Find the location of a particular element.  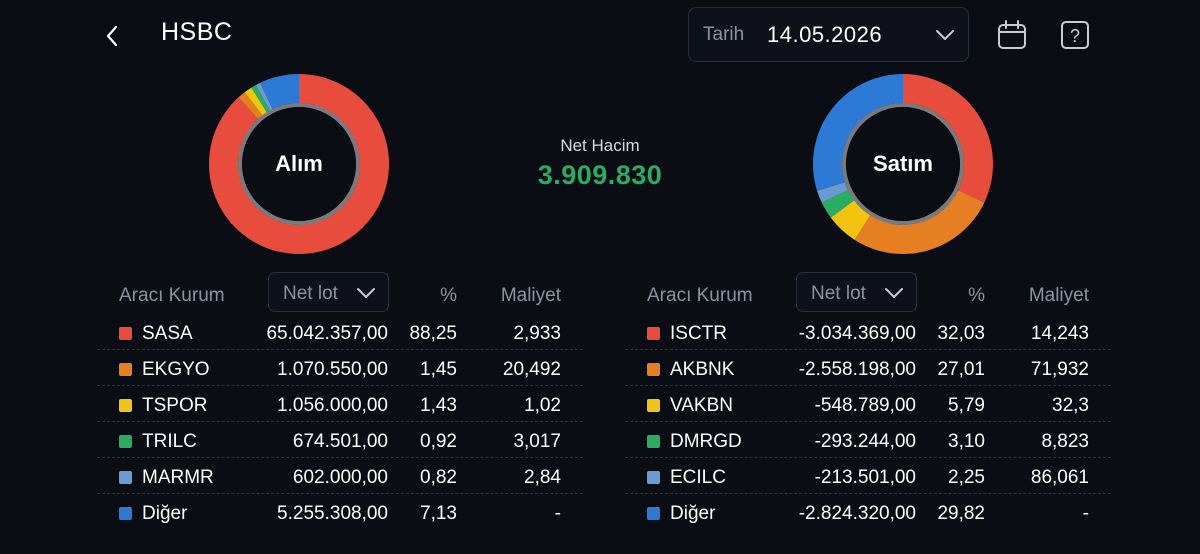

table-row: VAKBN -548.789,00 5,79 32,3 is located at coordinates (868, 404).